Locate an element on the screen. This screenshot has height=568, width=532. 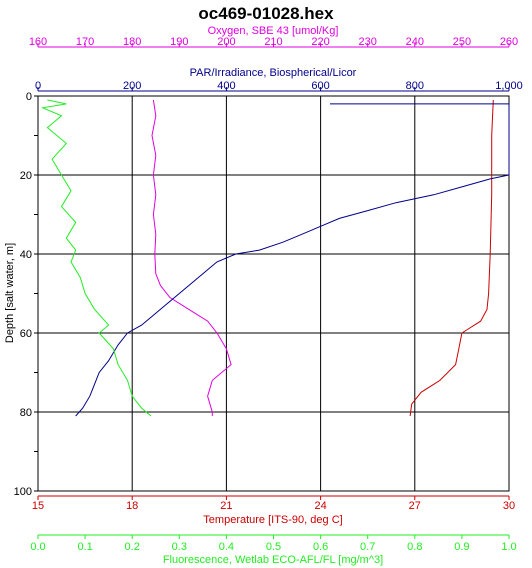
fluorescence-tick-label: 0.1 is located at coordinates (84, 547).